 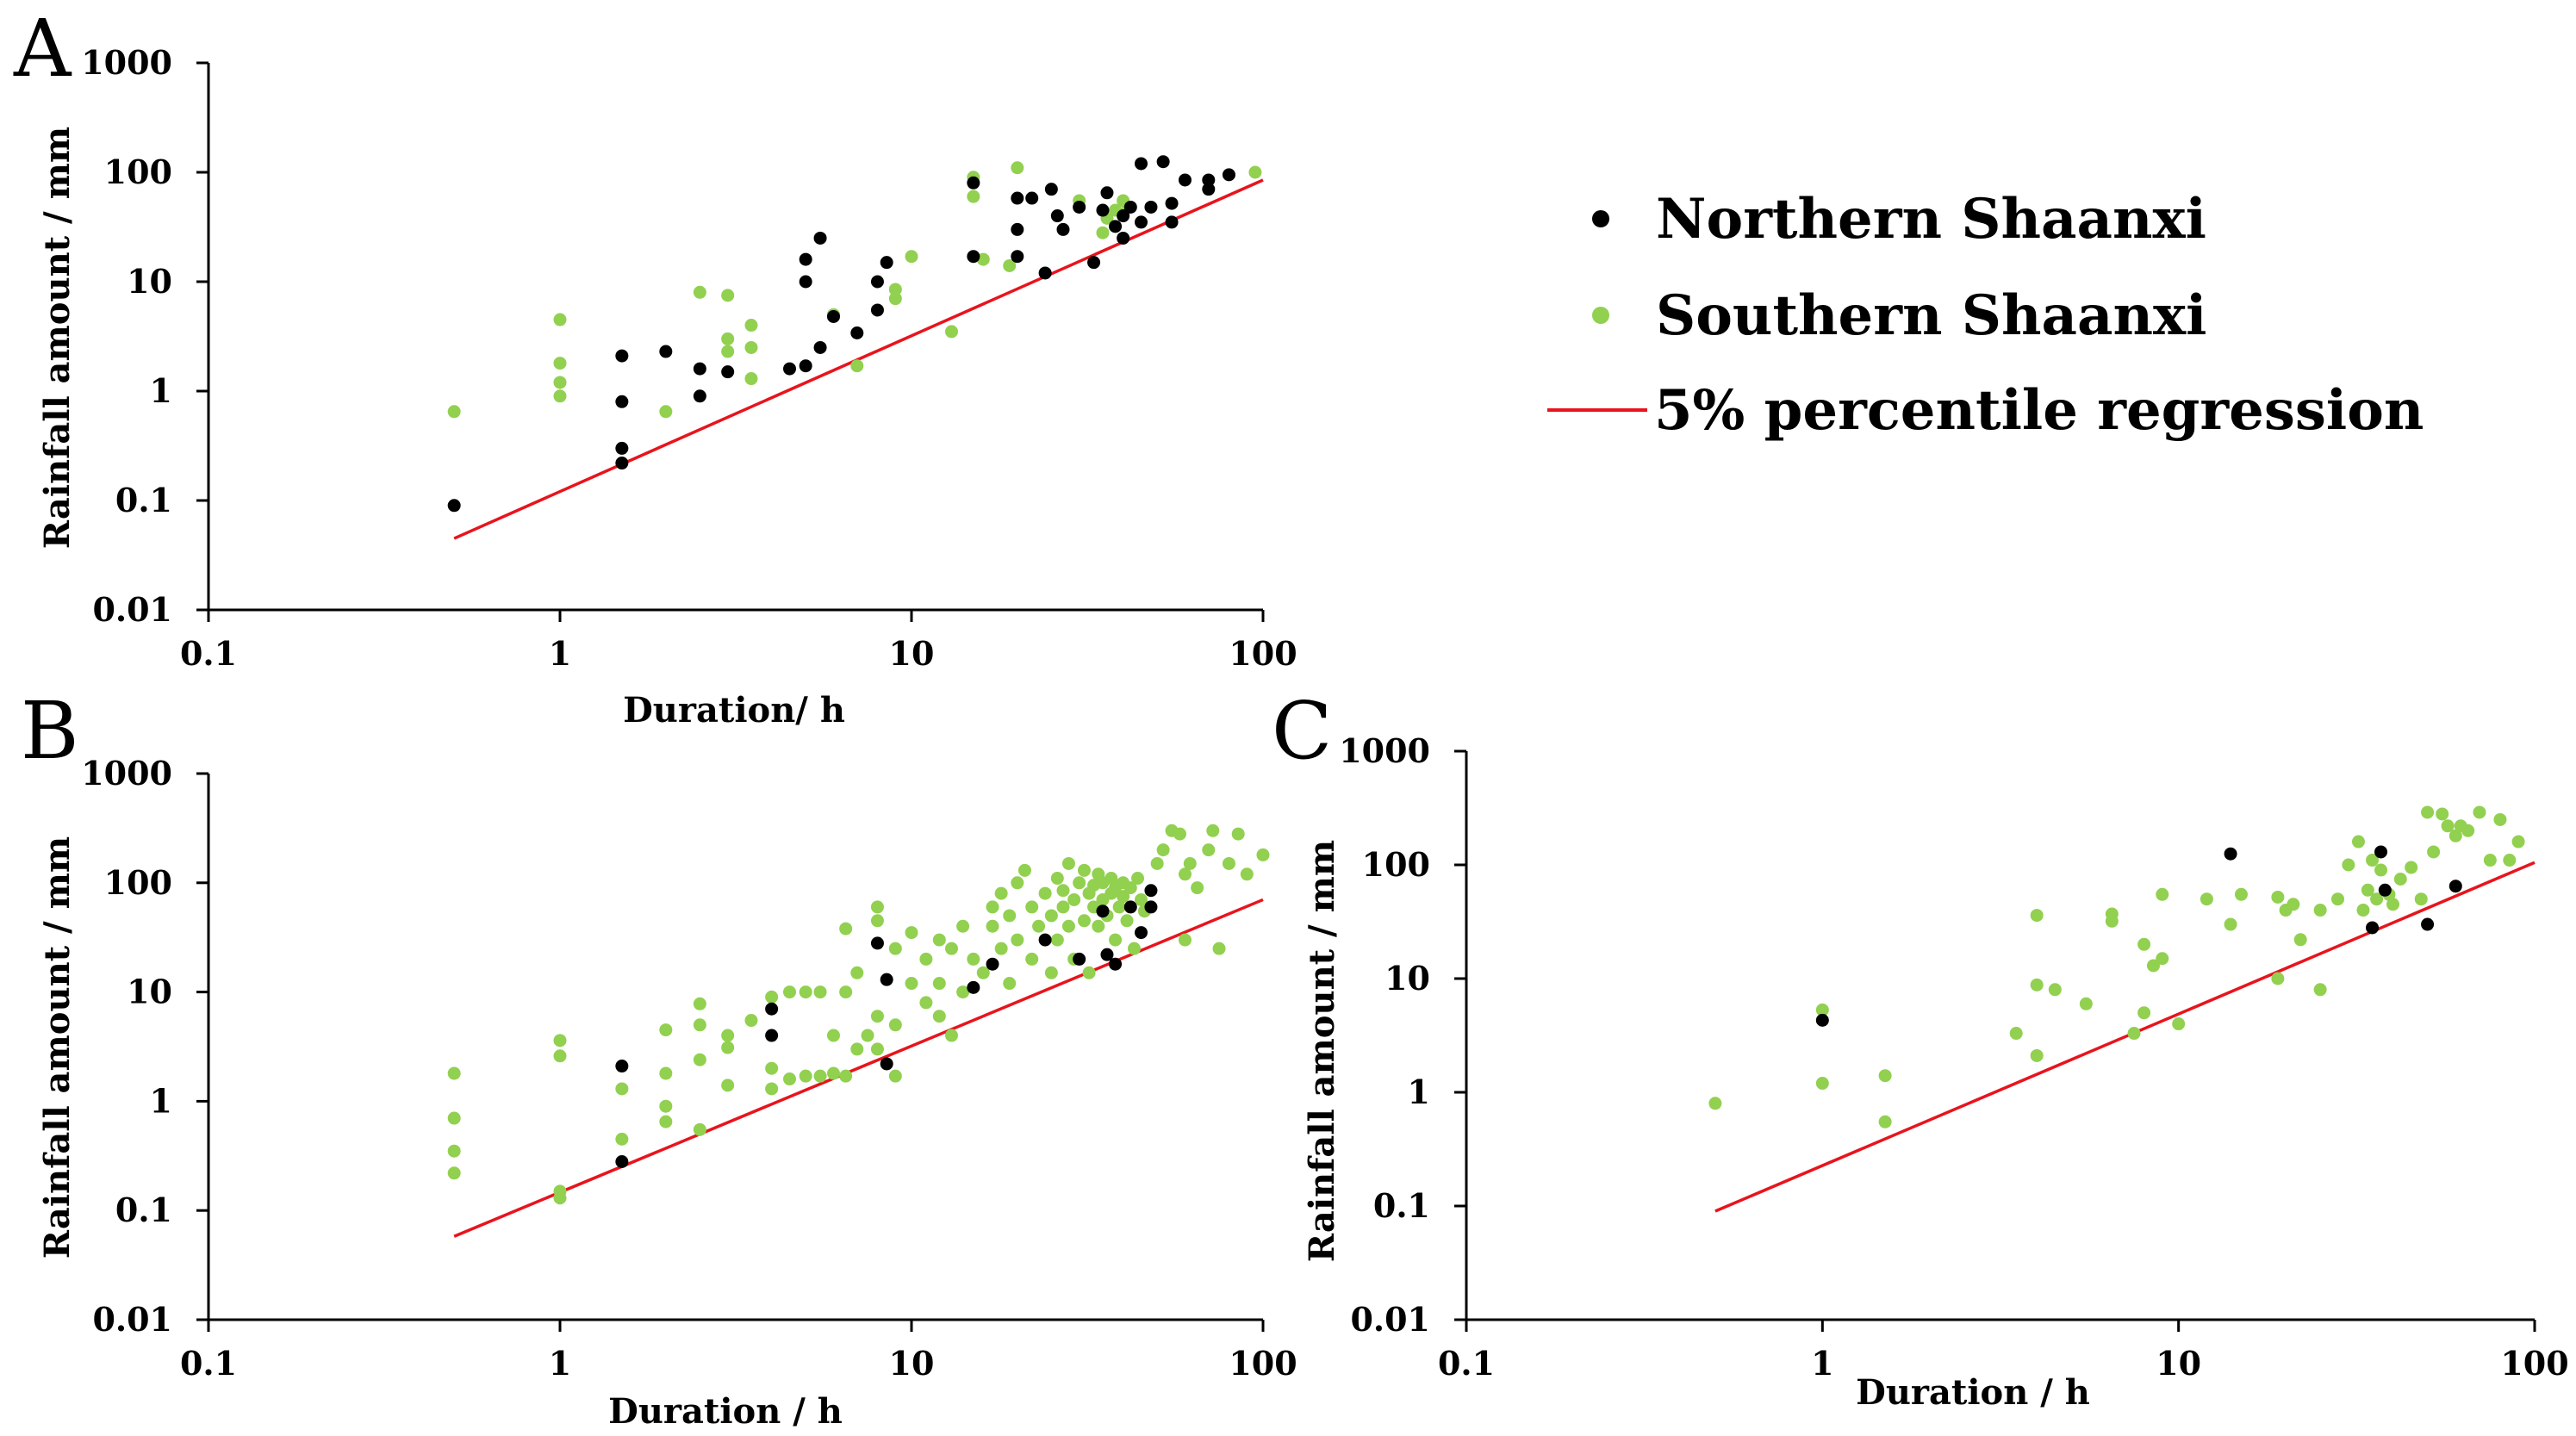 What do you see at coordinates (132, 1319) in the screenshot?
I see `y-tick-label: 0.01` at bounding box center [132, 1319].